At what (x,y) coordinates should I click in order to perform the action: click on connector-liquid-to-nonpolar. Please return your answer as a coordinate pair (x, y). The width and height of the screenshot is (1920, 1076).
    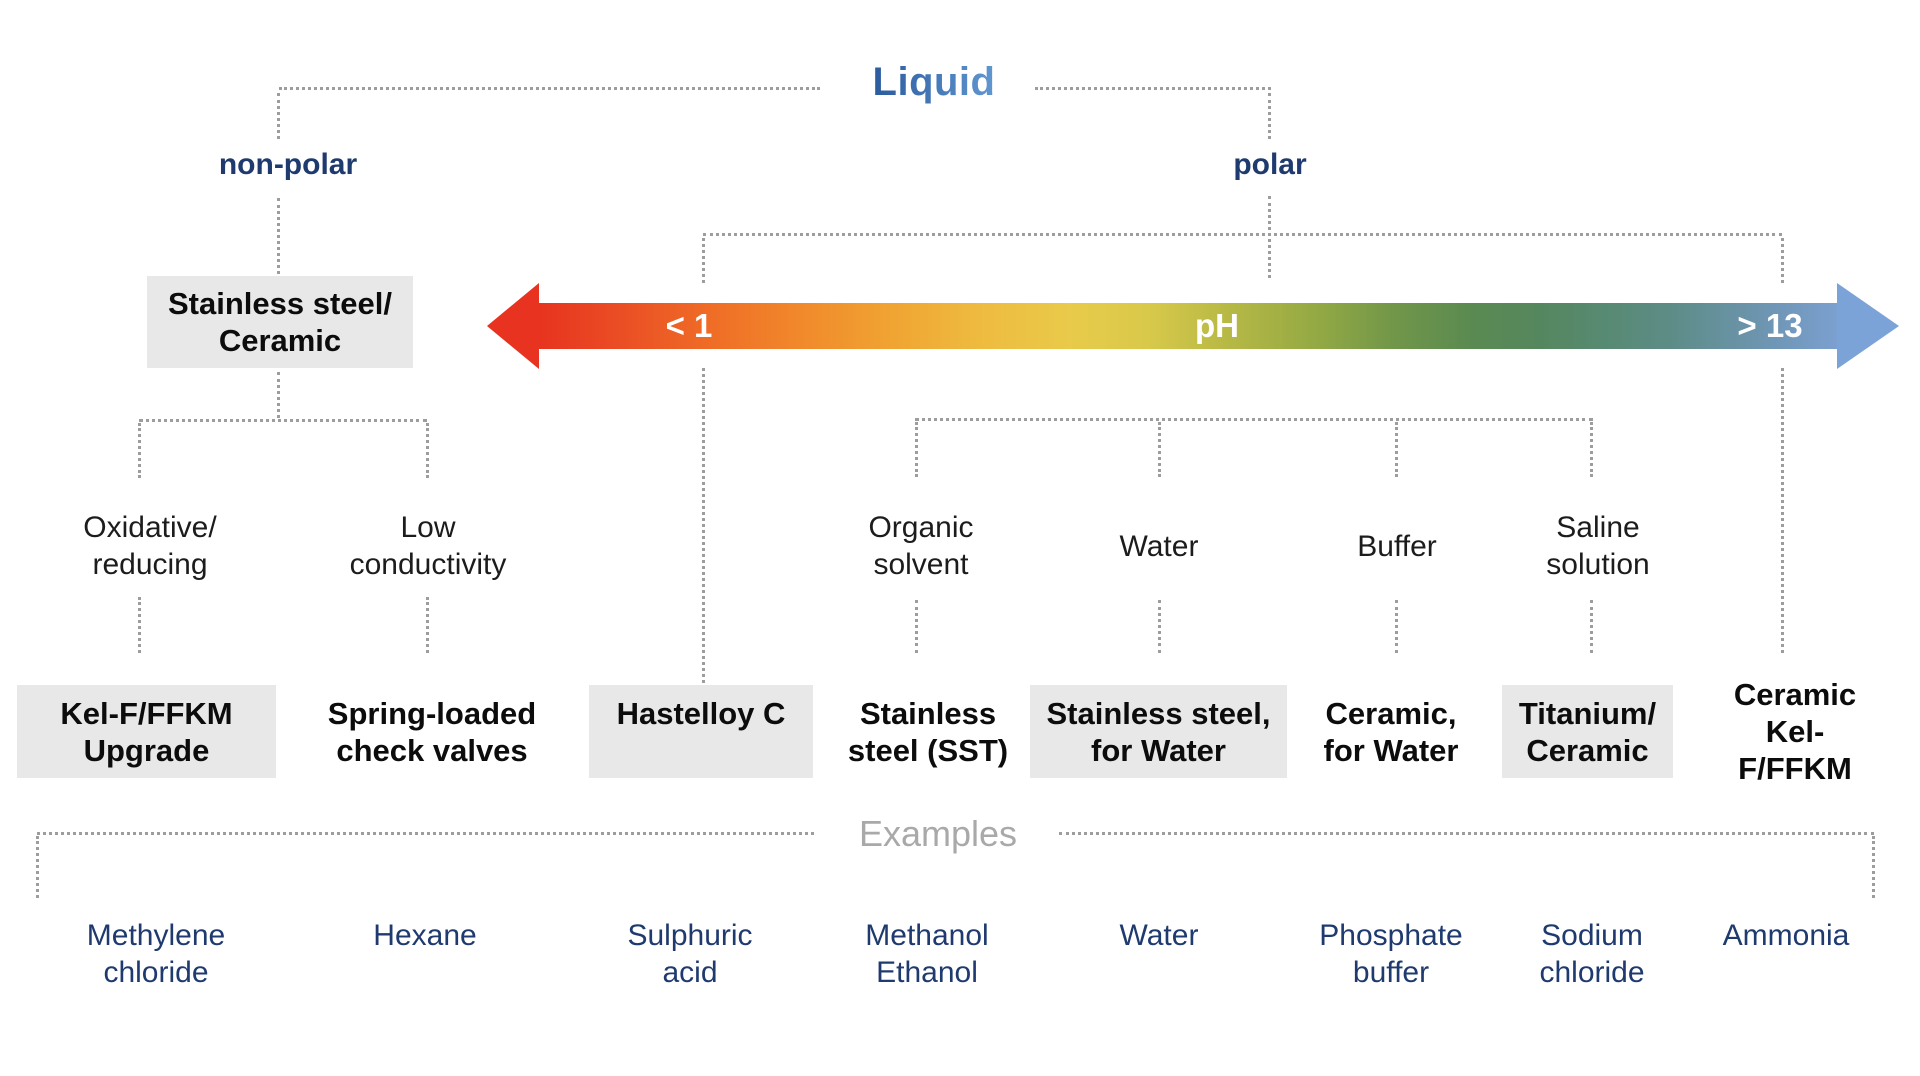
    Looking at the image, I should click on (278, 116).